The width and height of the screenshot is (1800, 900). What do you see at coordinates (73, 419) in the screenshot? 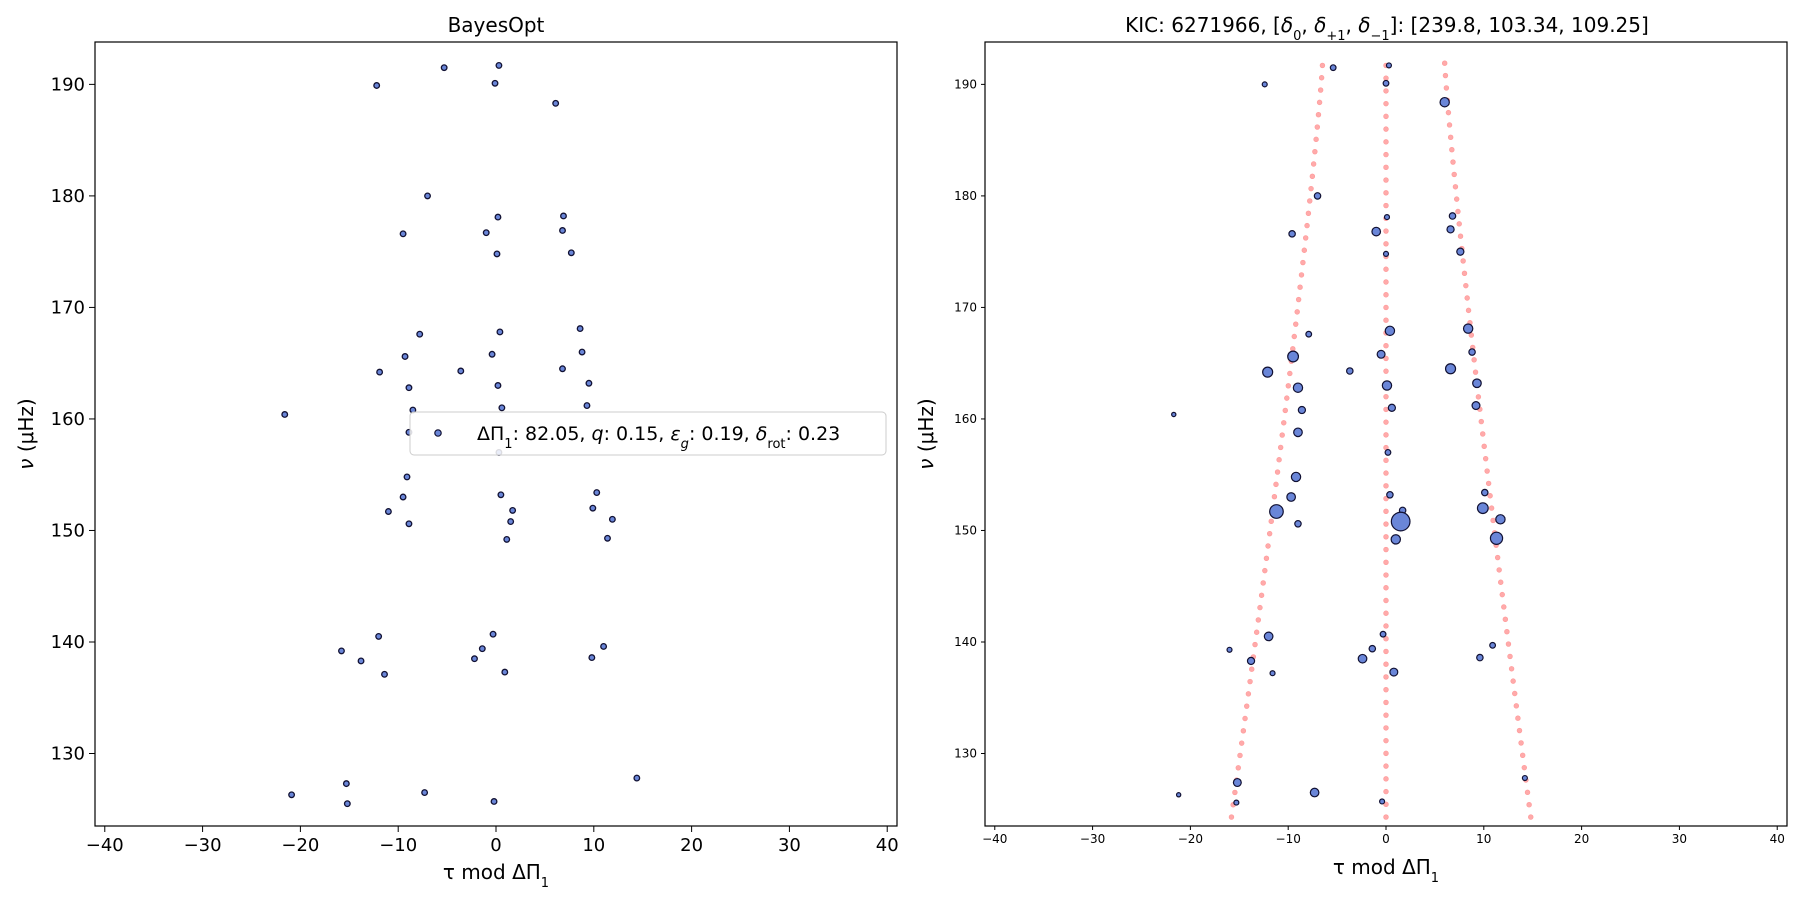
I see `left-y-axis-ticks: 130 140 150 160 170 180 190` at bounding box center [73, 419].